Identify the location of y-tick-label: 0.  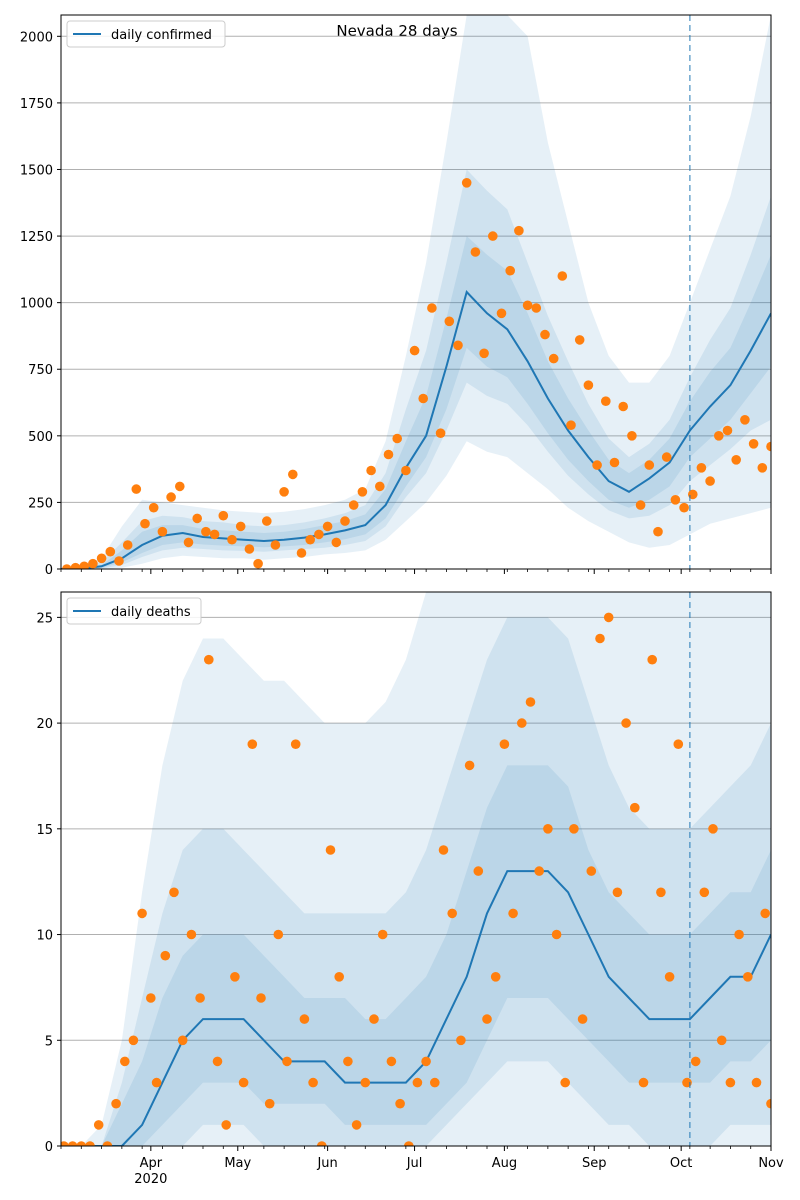
(49, 1147).